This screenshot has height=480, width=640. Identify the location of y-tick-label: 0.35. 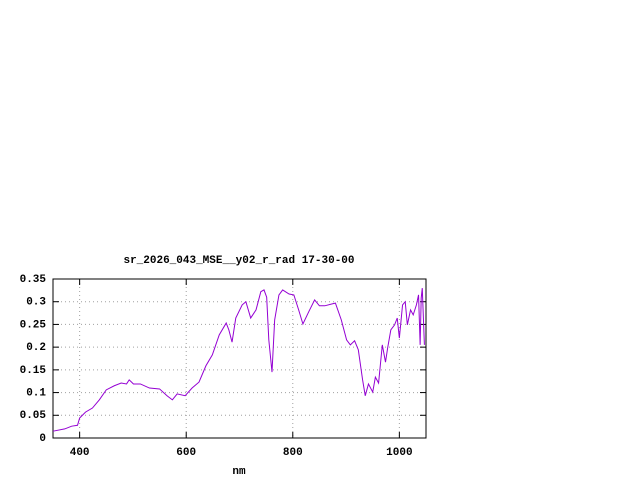
(33, 280).